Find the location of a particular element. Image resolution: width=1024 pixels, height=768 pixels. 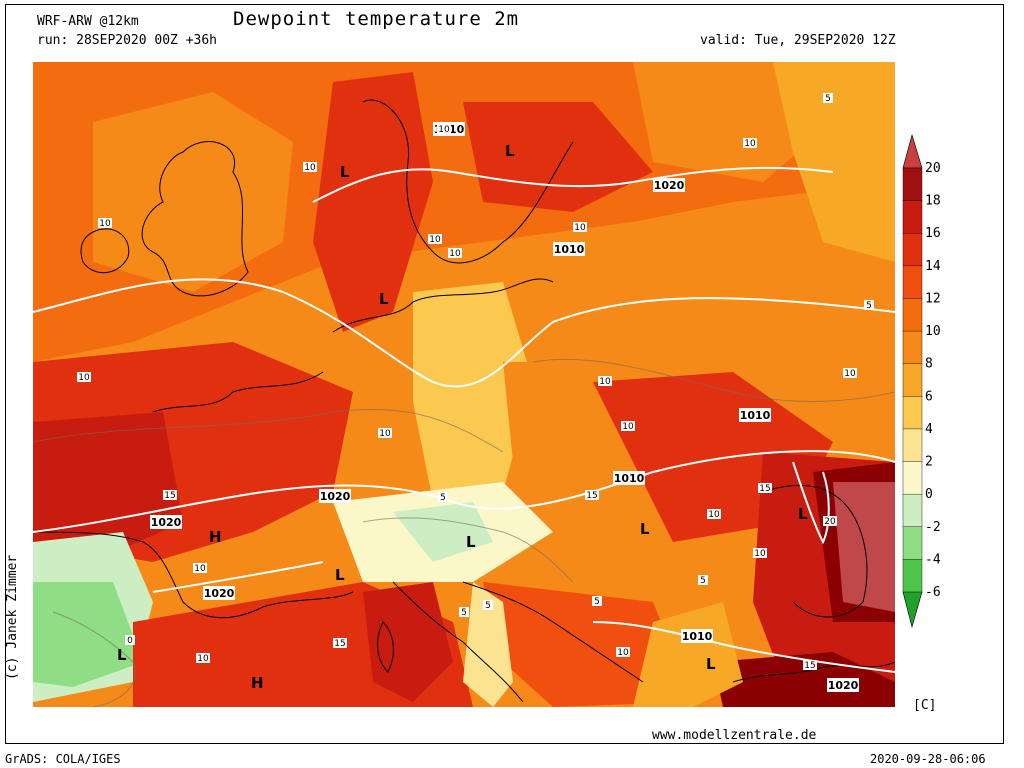

website-label: www.modellzentrale.de is located at coordinates (734, 735).